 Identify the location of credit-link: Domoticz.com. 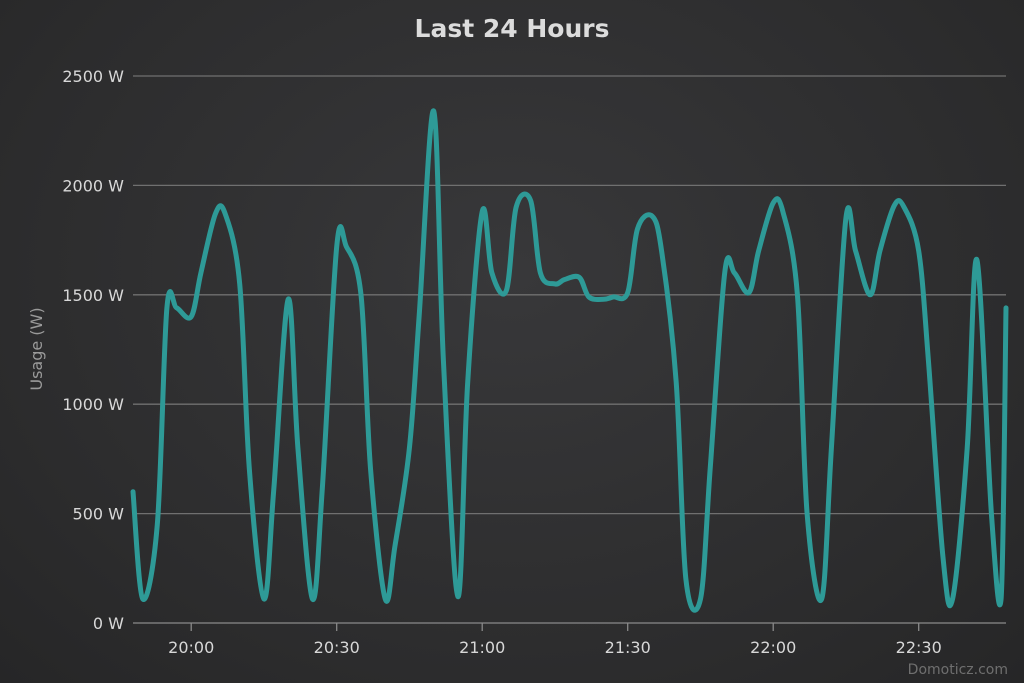
(958, 670).